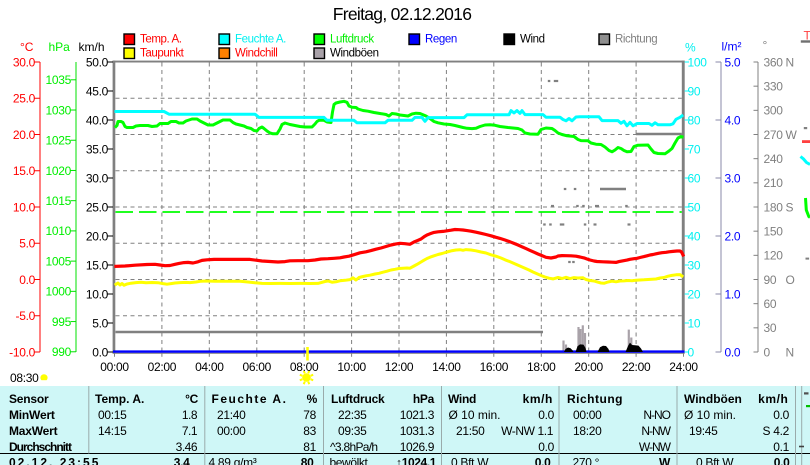  What do you see at coordinates (710, 415) in the screenshot?
I see `svg-text: Ø 10 min.` at bounding box center [710, 415].